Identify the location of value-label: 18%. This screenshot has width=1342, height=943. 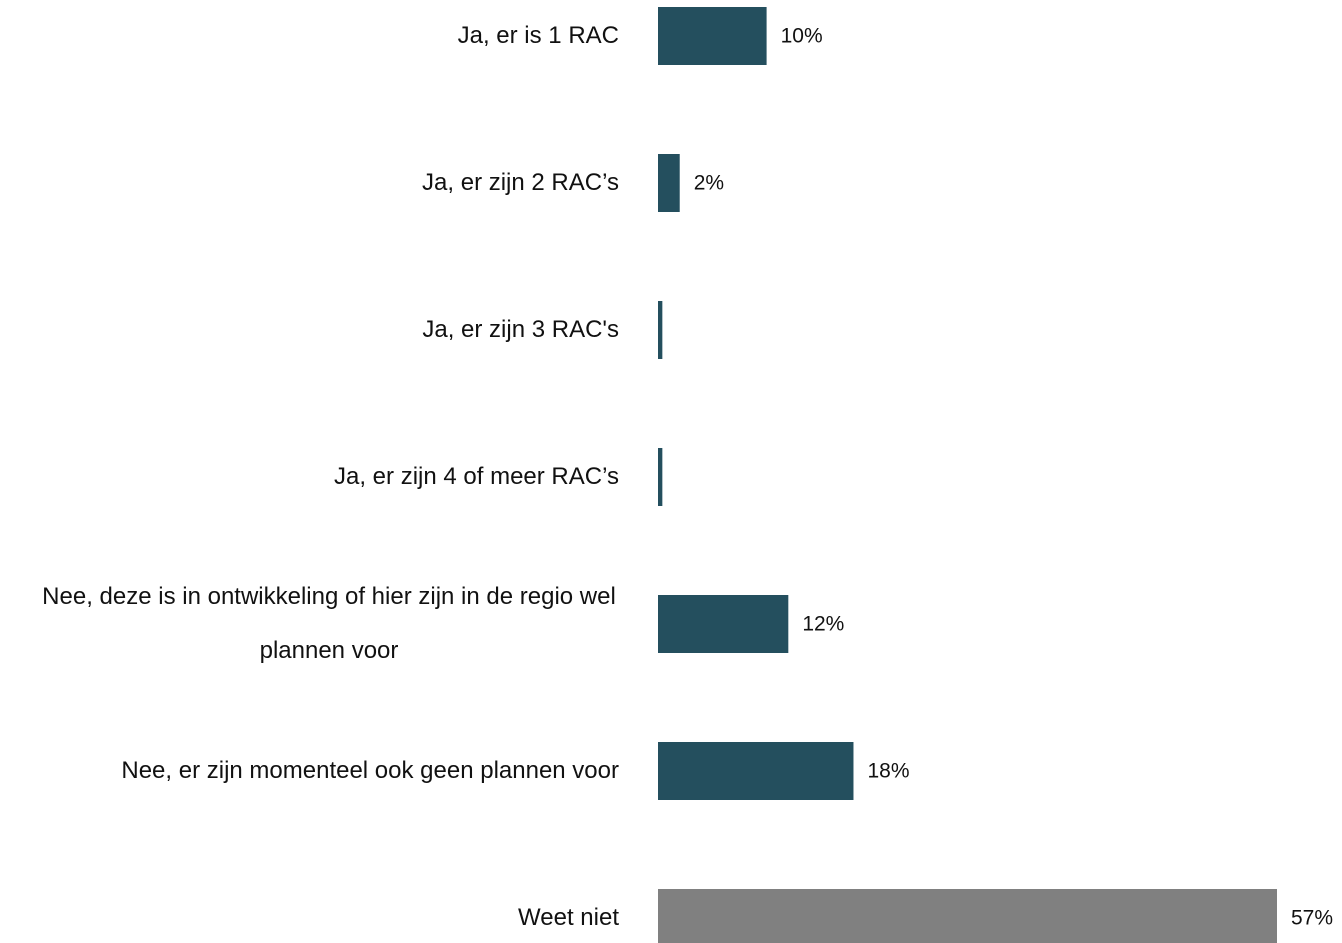
(888, 771).